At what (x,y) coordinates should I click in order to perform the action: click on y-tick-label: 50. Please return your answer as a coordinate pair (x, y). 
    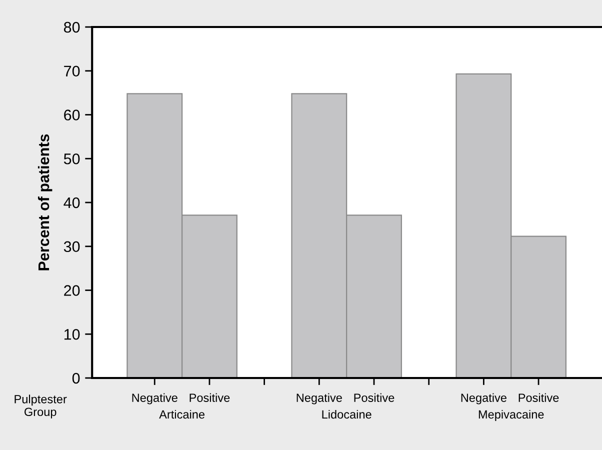
    Looking at the image, I should click on (72, 158).